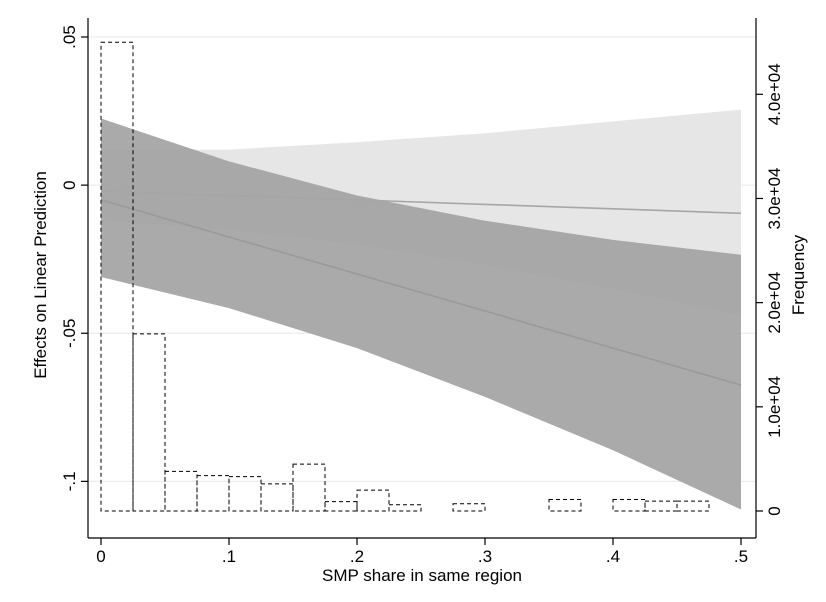 This screenshot has width=826, height=602. What do you see at coordinates (485, 556) in the screenshot?
I see `x-tick-label: .3` at bounding box center [485, 556].